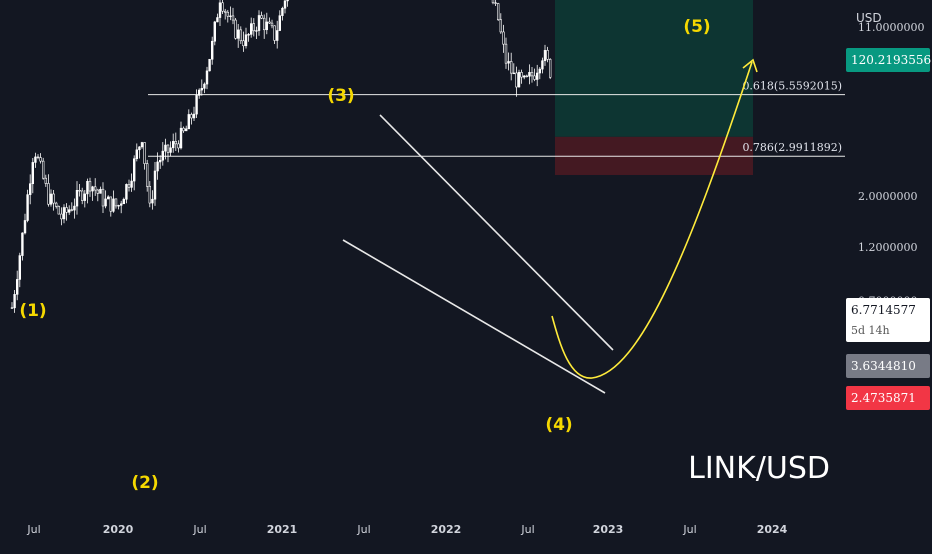 Image resolution: width=932 pixels, height=554 pixels. Describe the element at coordinates (869, 18) in the screenshot. I see `currency-label: USD` at that location.